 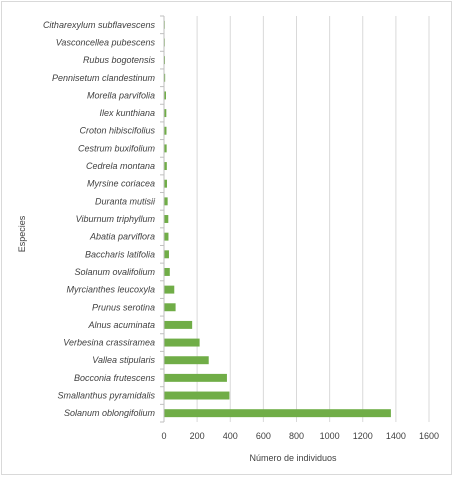 I want to click on x-tick-label: 800, so click(x=296, y=436).